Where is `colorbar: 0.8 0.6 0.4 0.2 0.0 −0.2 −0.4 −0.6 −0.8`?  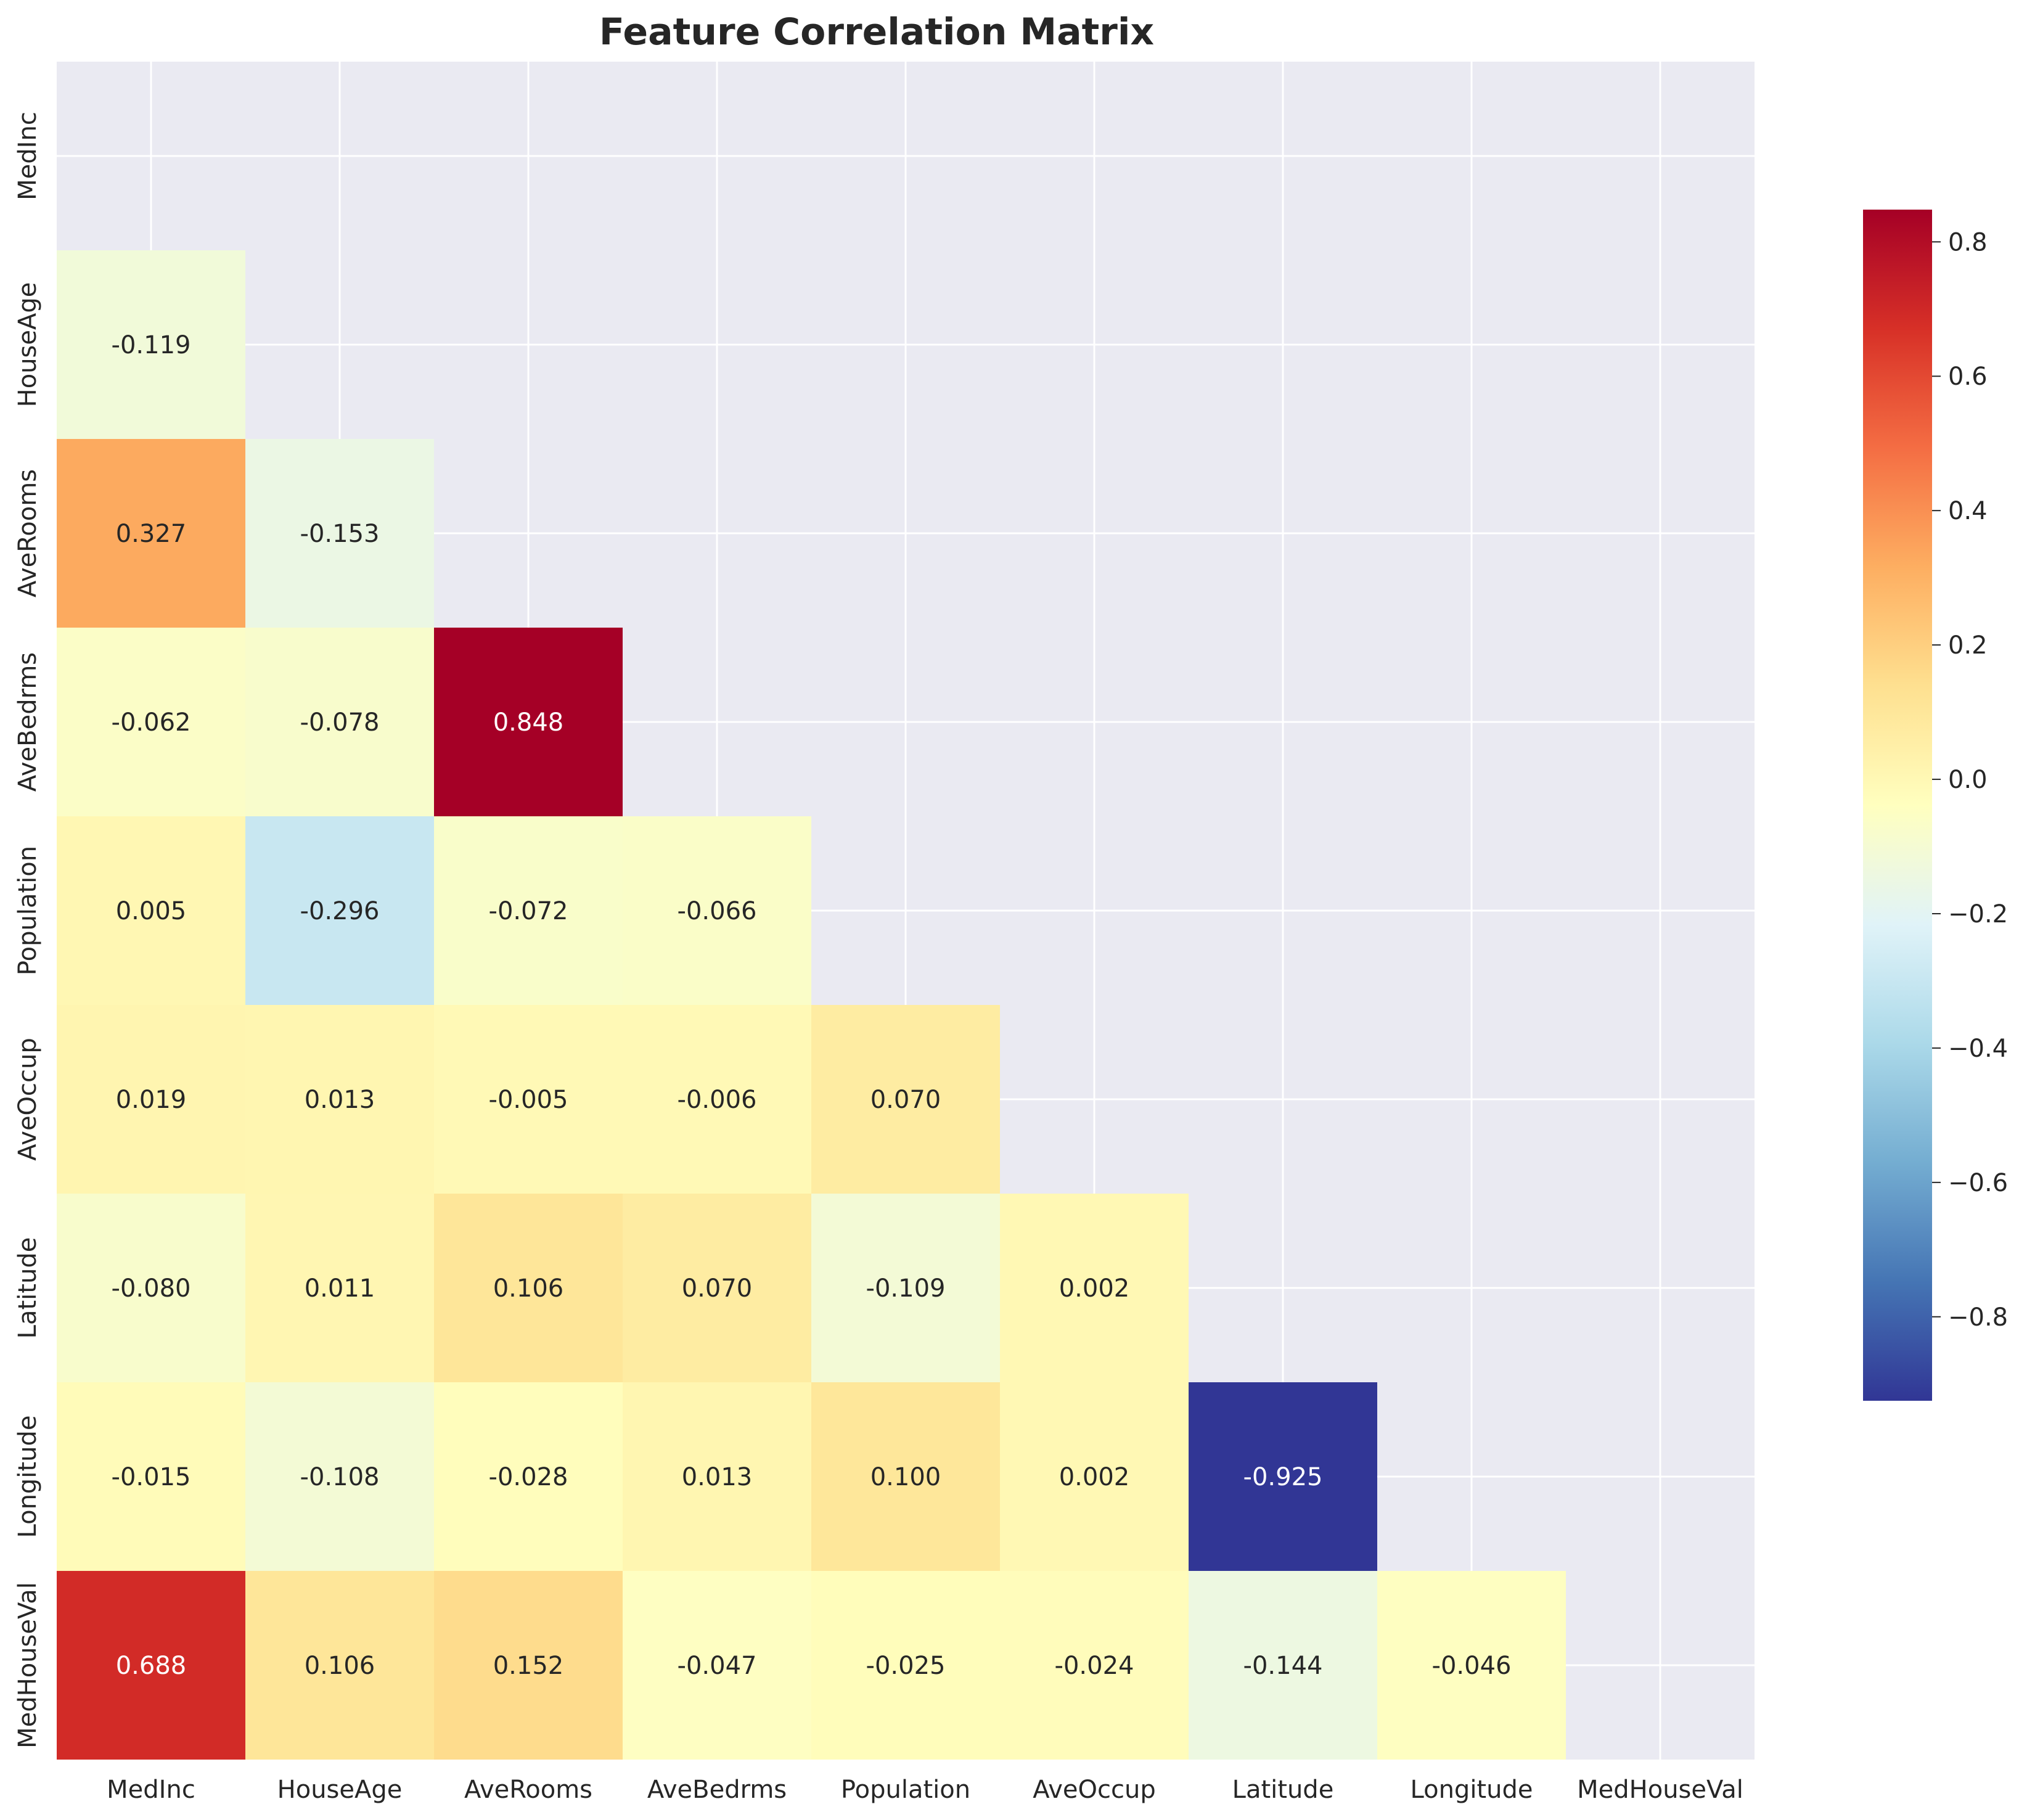 colorbar: 0.8 0.6 0.4 0.2 0.0 −0.2 −0.4 −0.6 −0.8 is located at coordinates (1935, 805).